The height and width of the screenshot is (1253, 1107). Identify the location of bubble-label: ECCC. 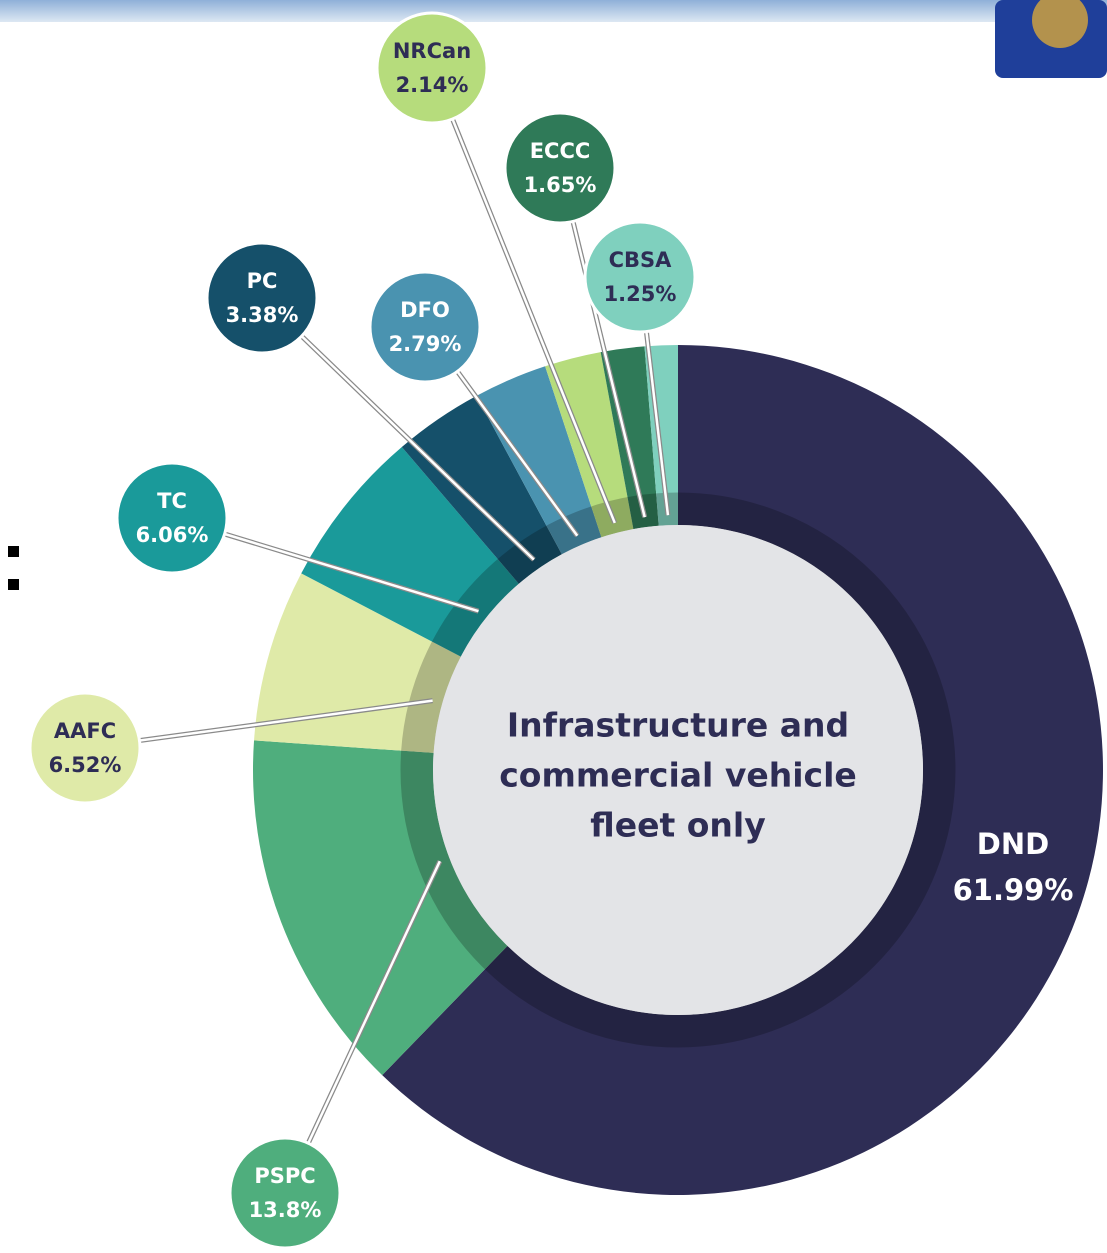
(560, 151).